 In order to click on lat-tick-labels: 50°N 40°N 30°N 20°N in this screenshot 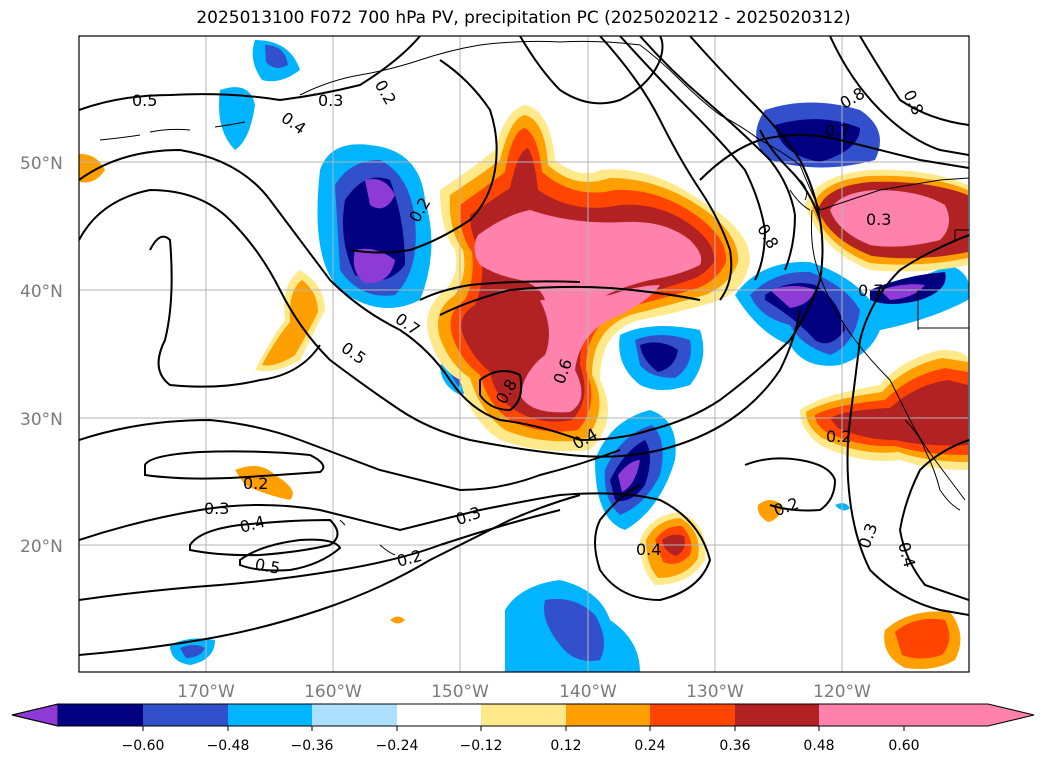, I will do `click(41, 355)`.